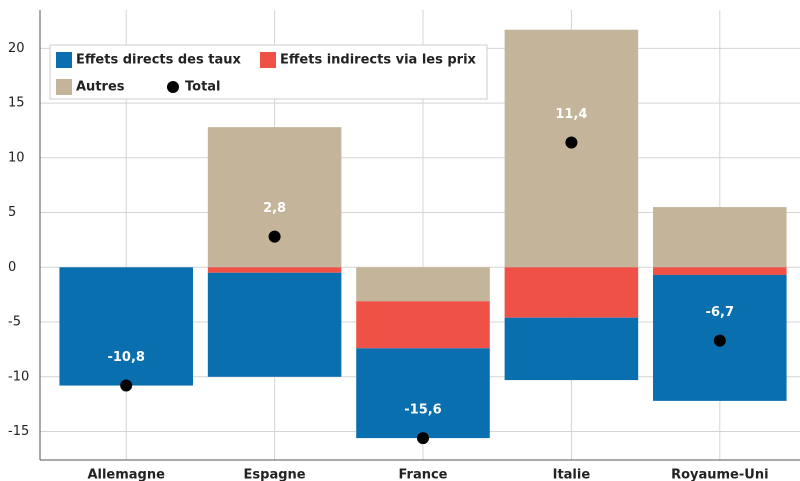 Image resolution: width=800 pixels, height=481 pixels. What do you see at coordinates (126, 474) in the screenshot?
I see `x-tick-label: Allemagne` at bounding box center [126, 474].